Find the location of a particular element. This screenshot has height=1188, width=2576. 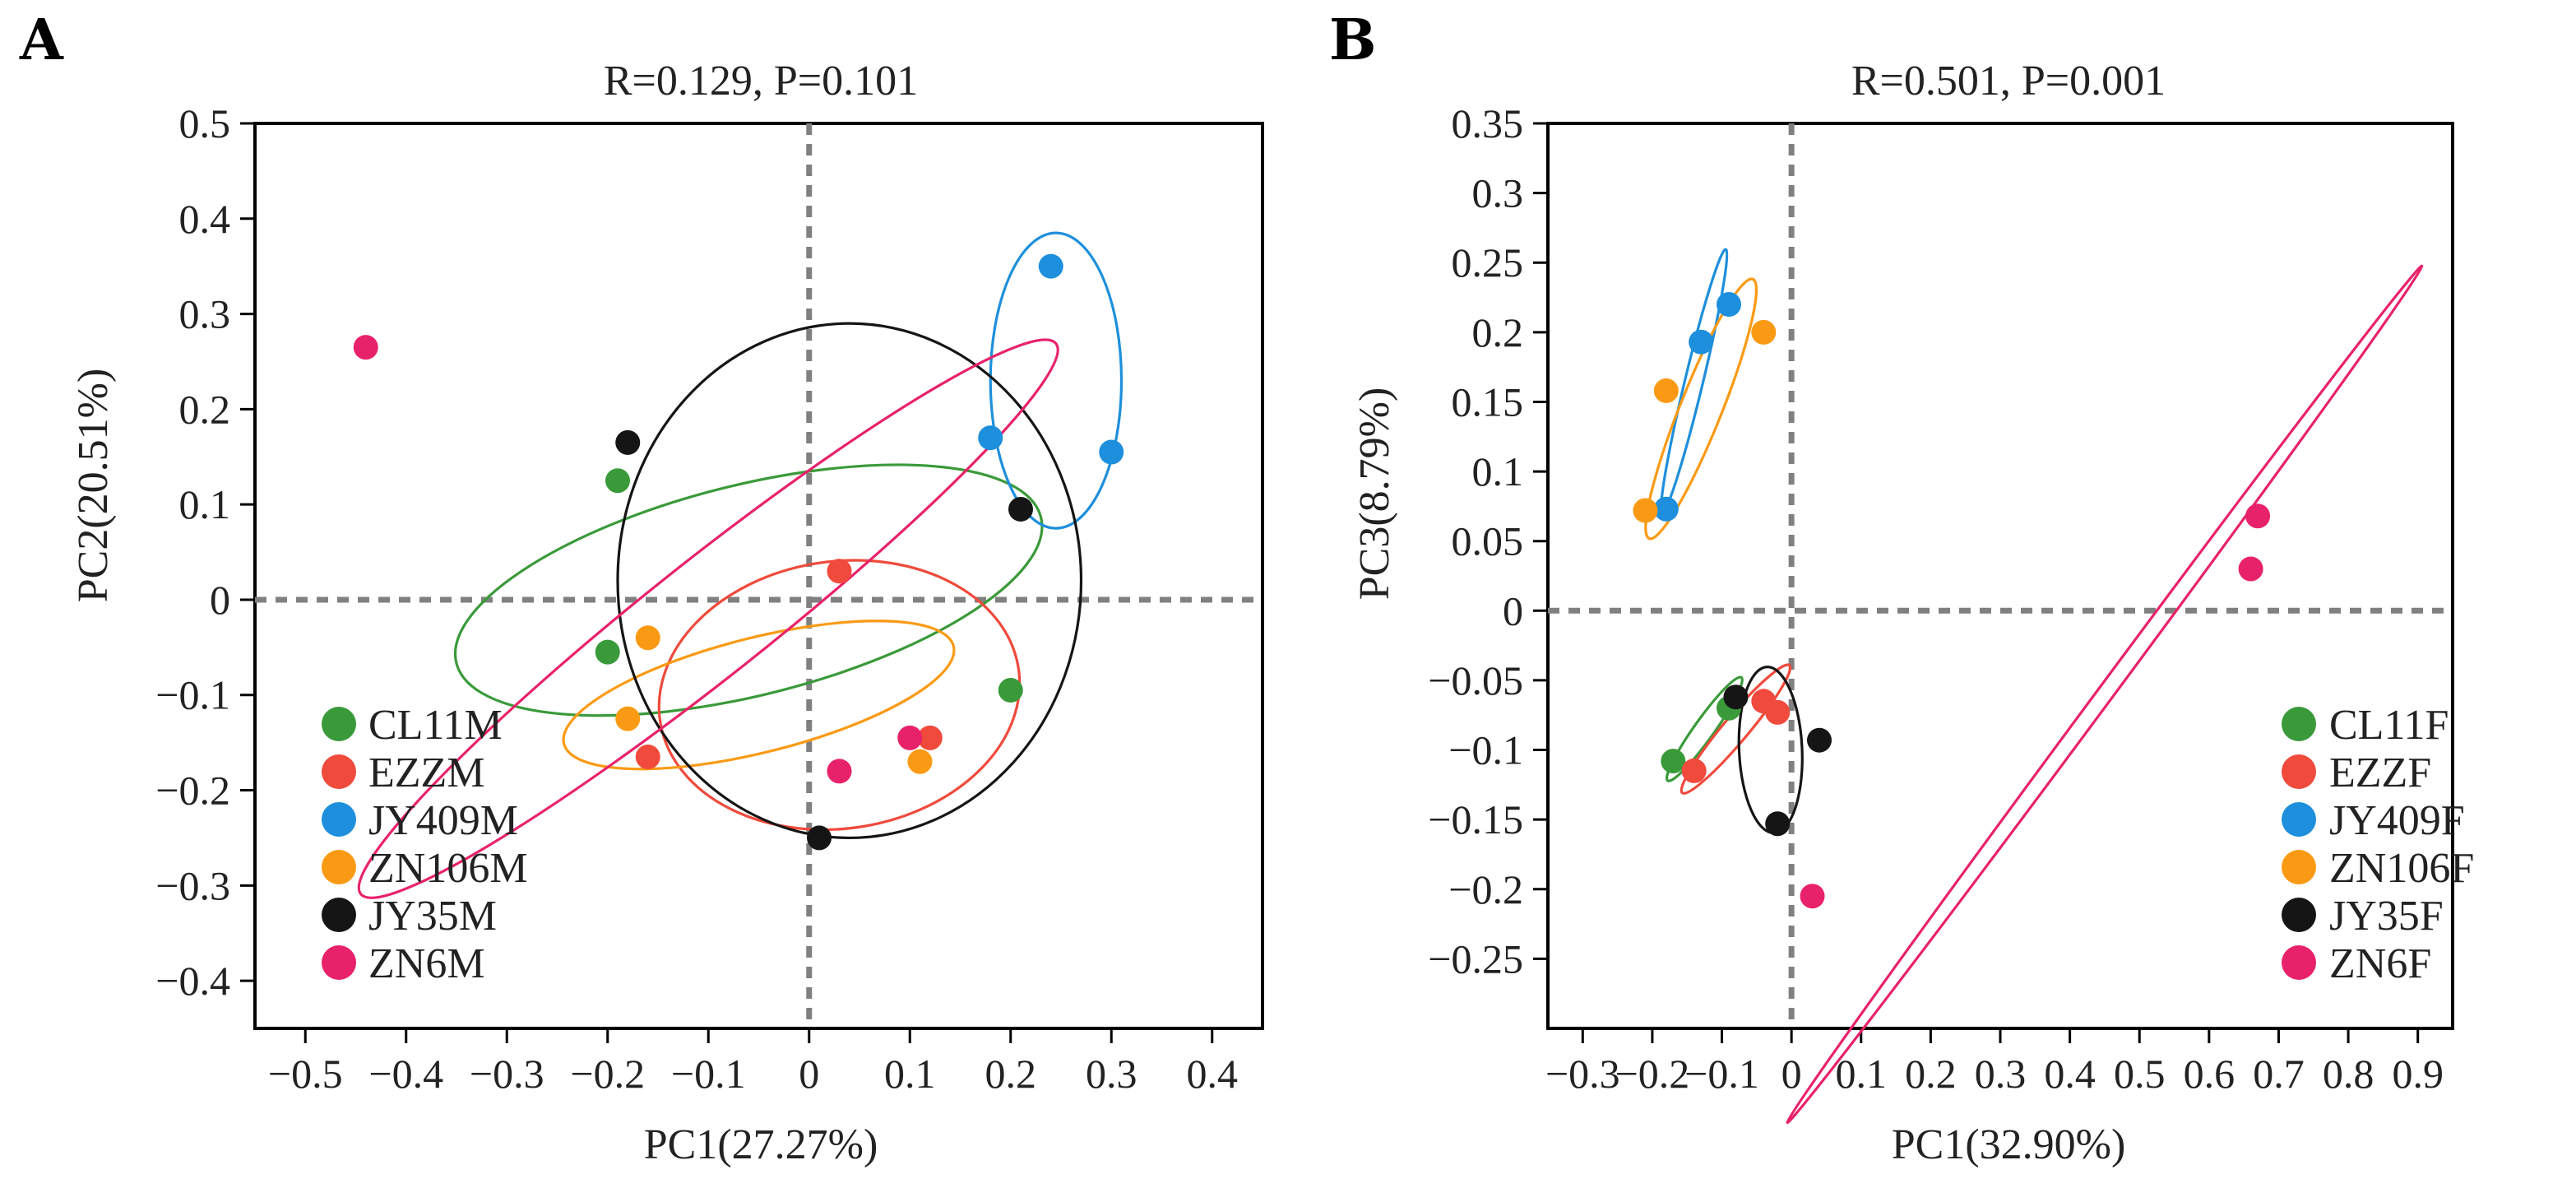

panel-b-stat-label: R=0.501, P=0.001 is located at coordinates (2008, 81).